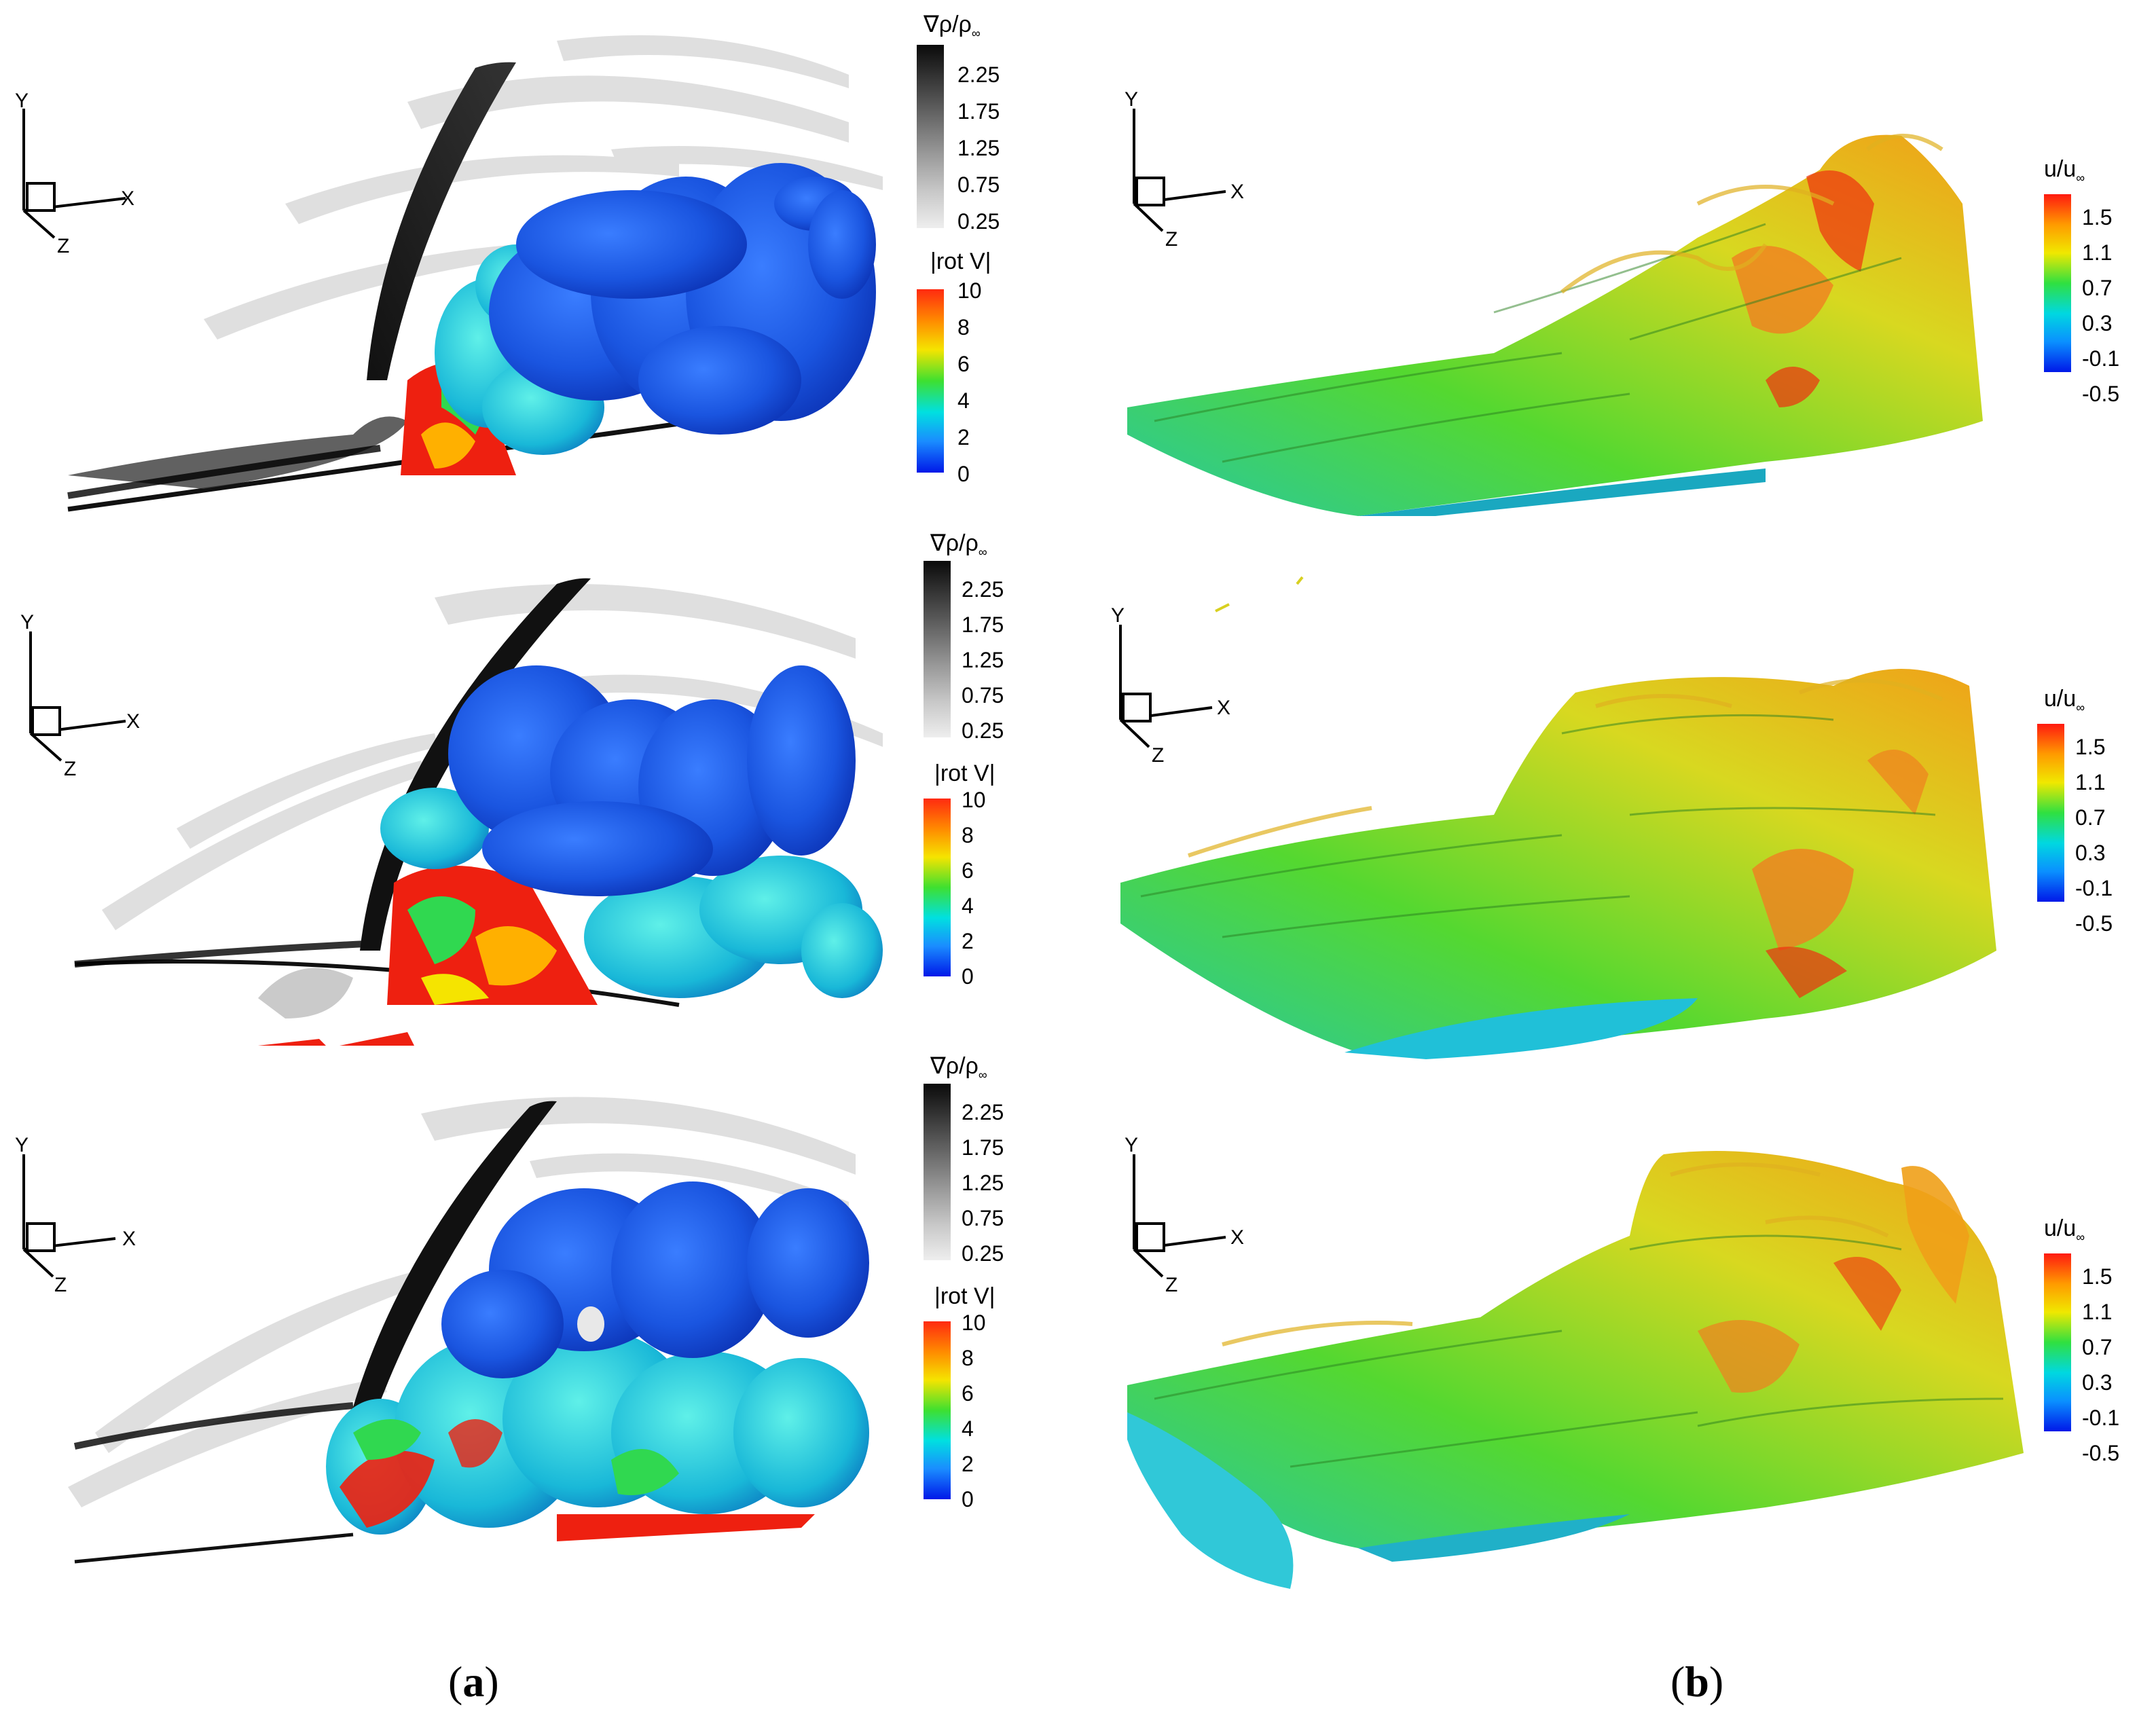  What do you see at coordinates (214, 1548) in the screenshot?
I see `wall-line` at bounding box center [214, 1548].